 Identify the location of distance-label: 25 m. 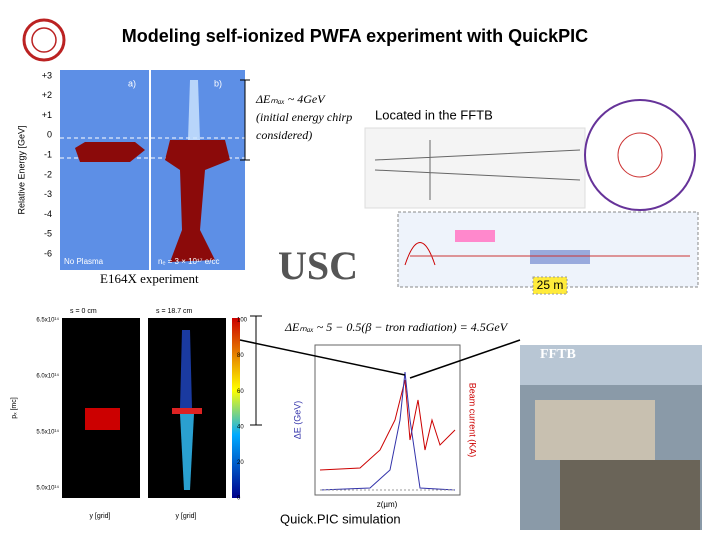
(550, 285).